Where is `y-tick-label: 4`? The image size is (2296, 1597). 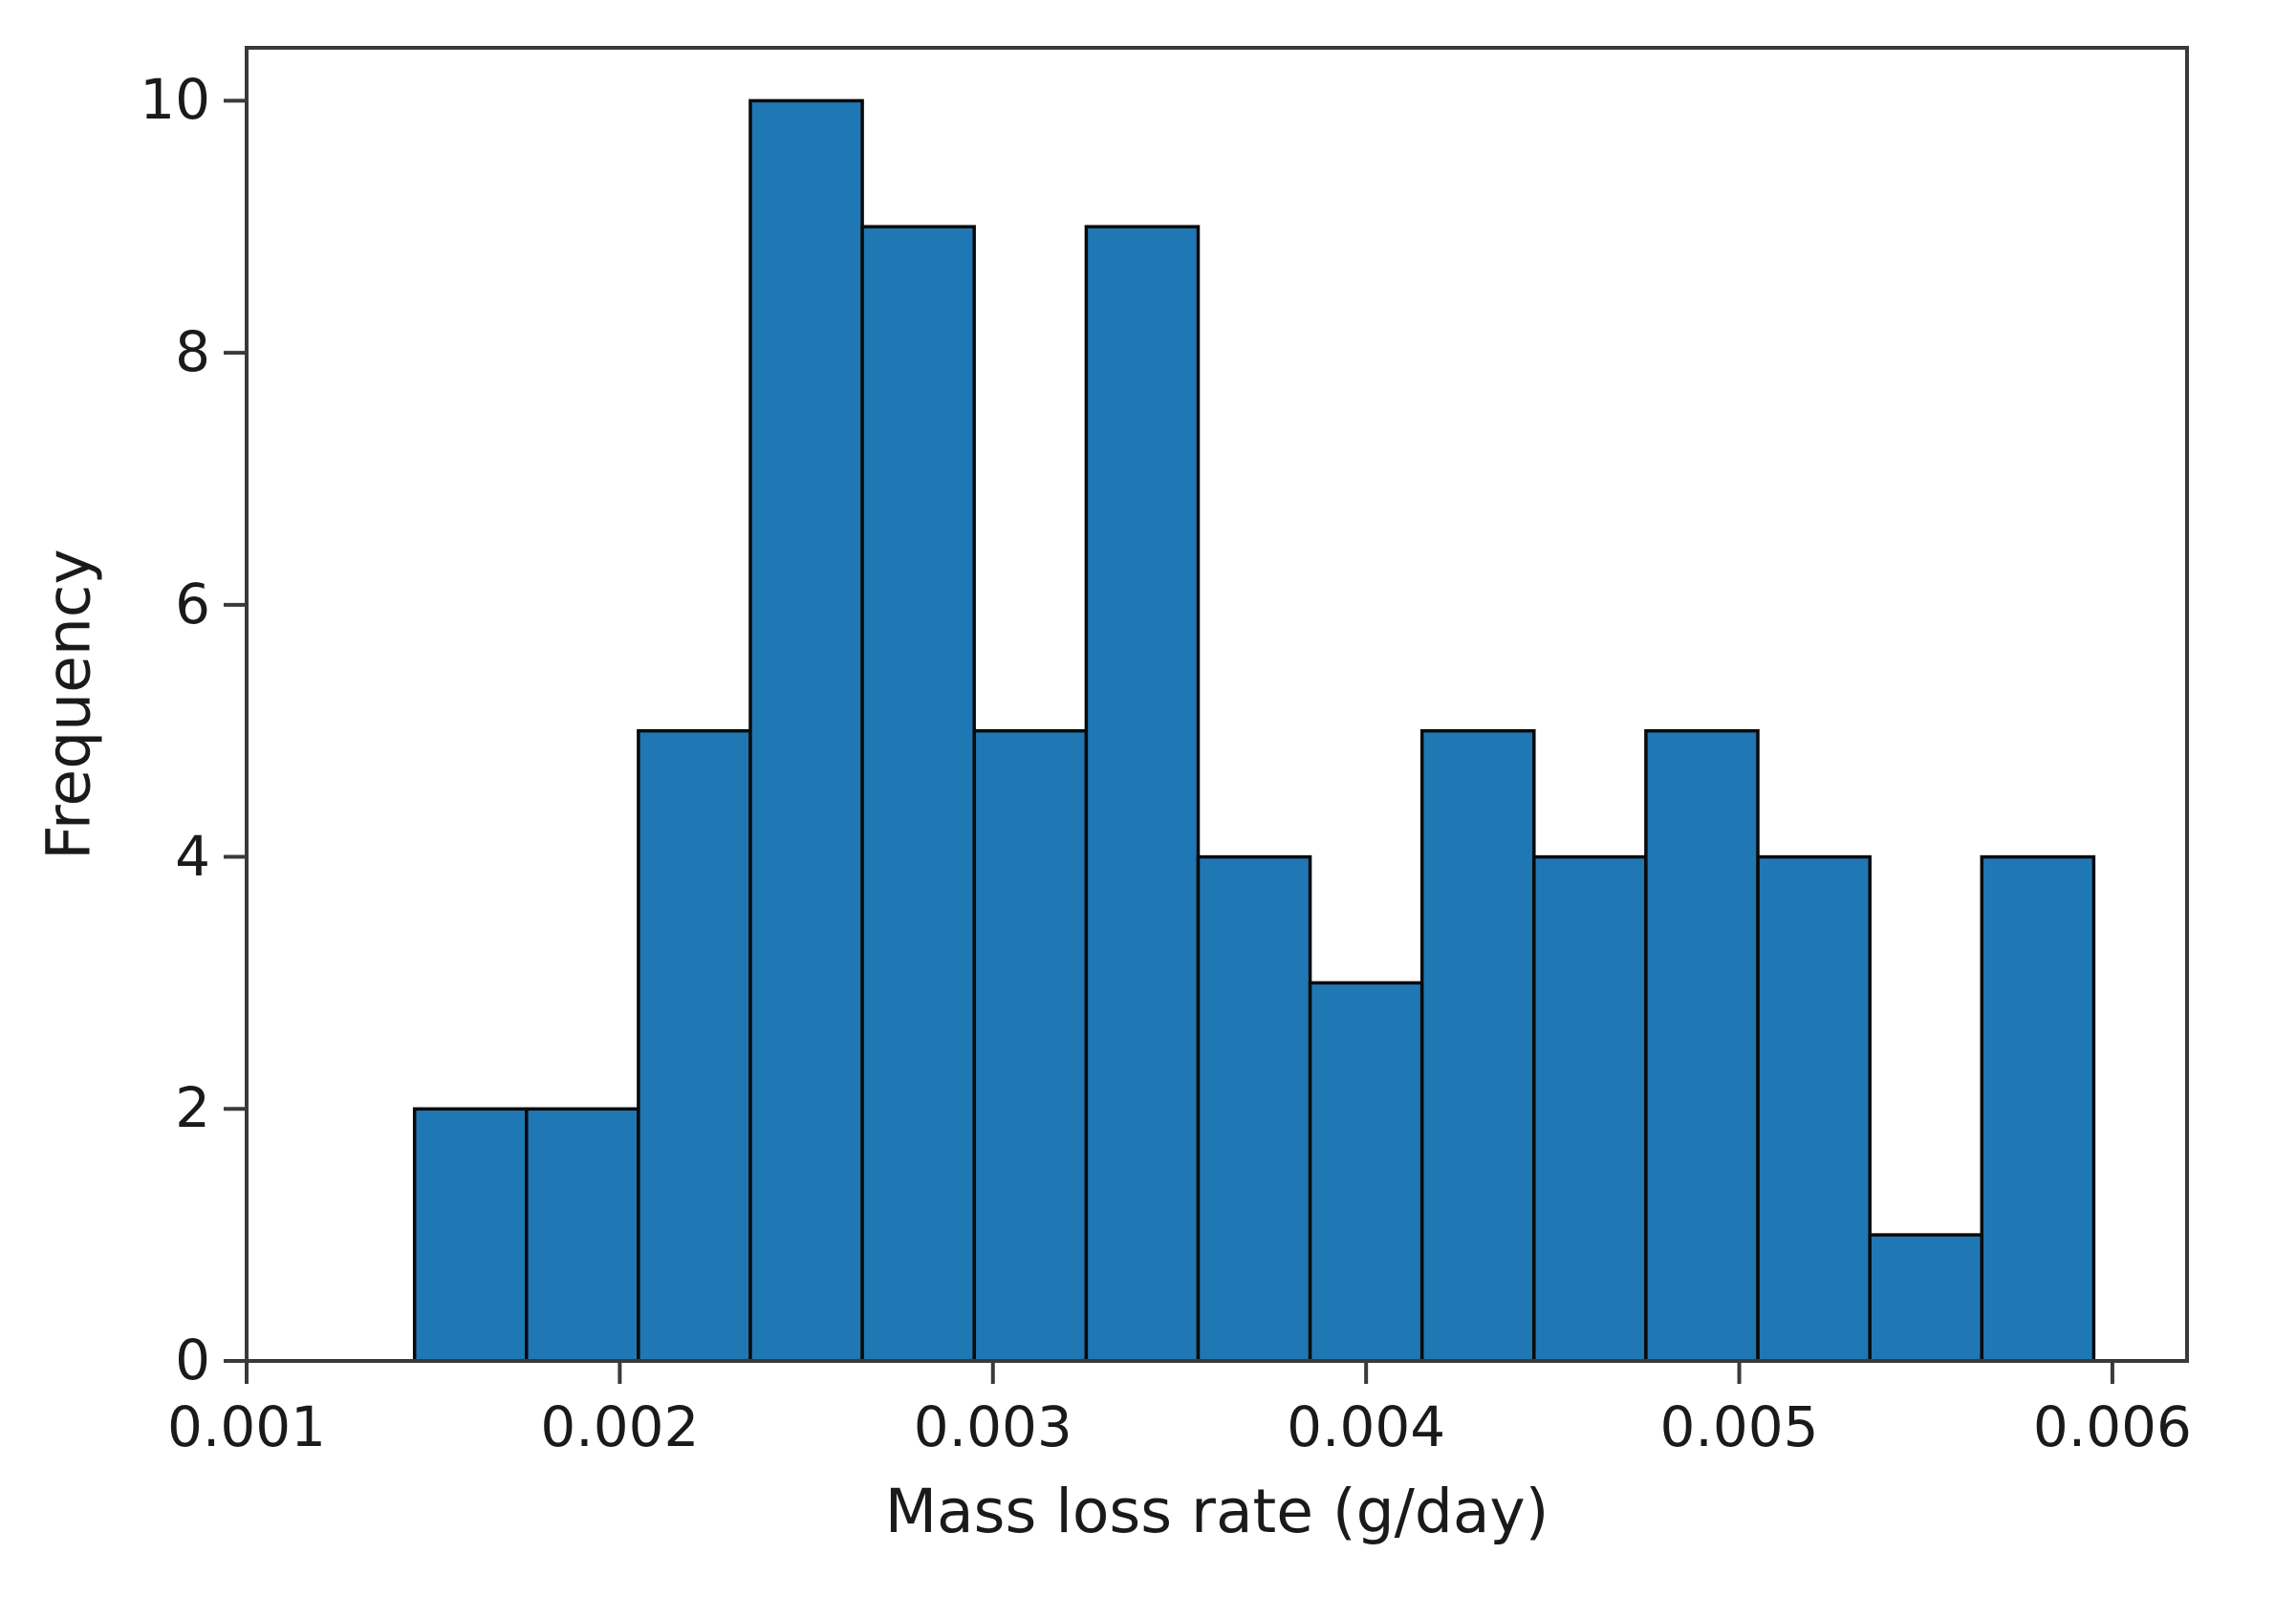
y-tick-label: 4 is located at coordinates (192, 856).